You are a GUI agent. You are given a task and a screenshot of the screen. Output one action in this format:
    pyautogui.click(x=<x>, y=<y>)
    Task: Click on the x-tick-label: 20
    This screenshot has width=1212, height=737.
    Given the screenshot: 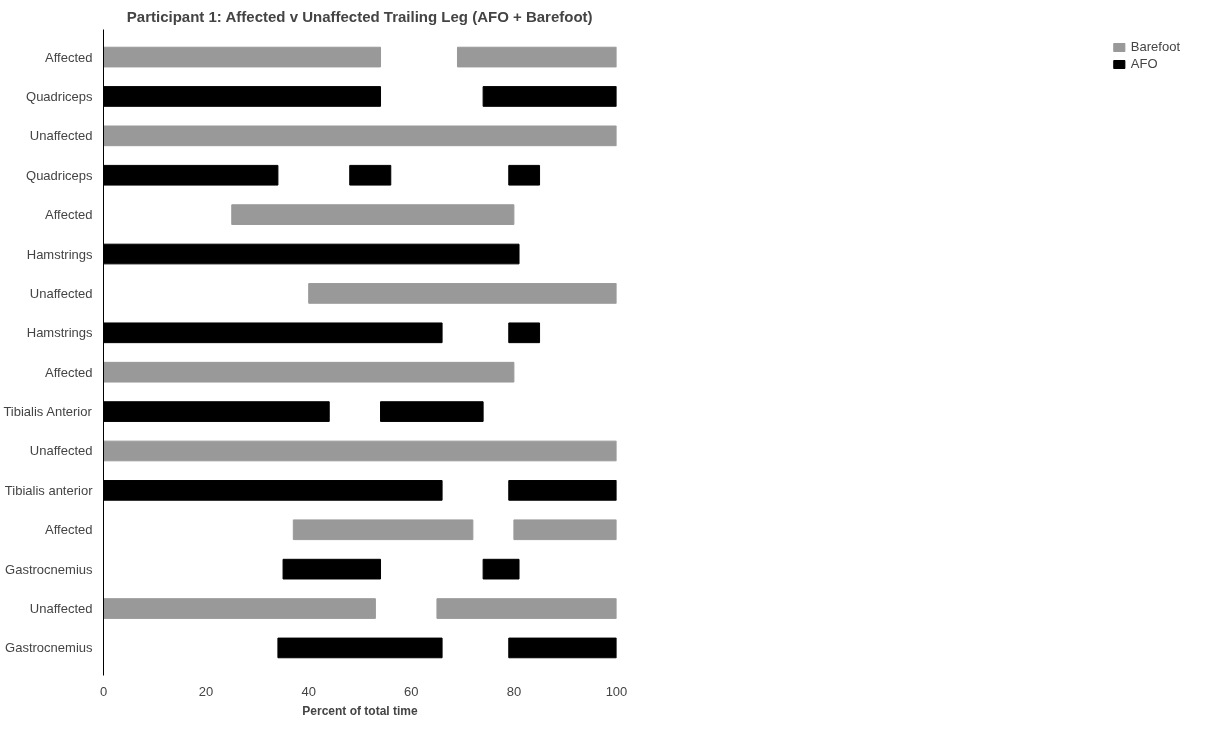 What is the action you would take?
    pyautogui.click(x=206, y=691)
    